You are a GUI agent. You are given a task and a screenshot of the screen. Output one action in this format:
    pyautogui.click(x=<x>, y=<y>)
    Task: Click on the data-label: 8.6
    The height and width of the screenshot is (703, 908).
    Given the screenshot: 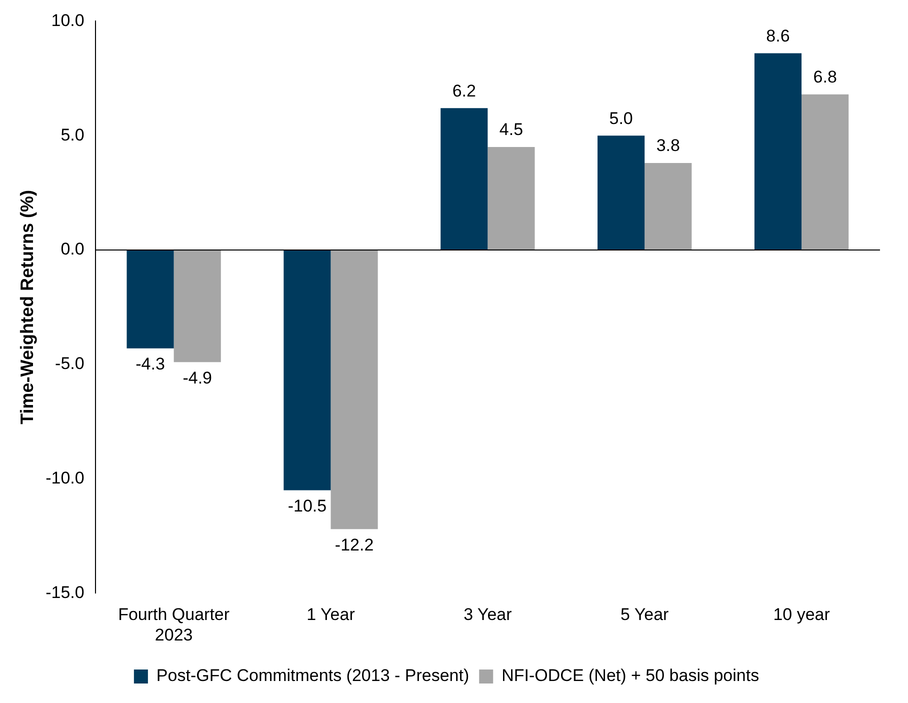 What is the action you would take?
    pyautogui.click(x=778, y=36)
    